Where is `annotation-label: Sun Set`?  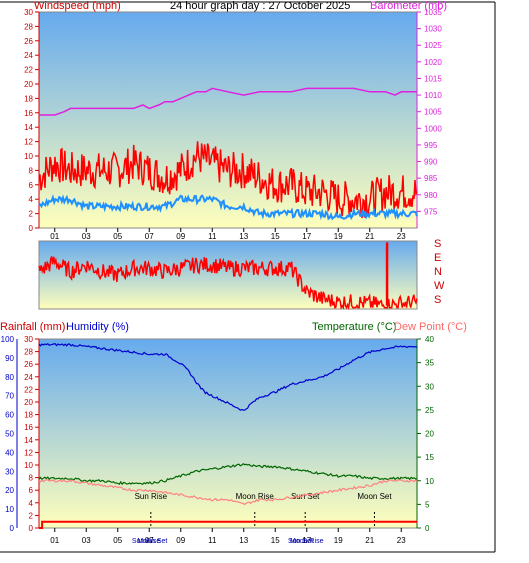
annotation-label: Sun Set is located at coordinates (305, 496).